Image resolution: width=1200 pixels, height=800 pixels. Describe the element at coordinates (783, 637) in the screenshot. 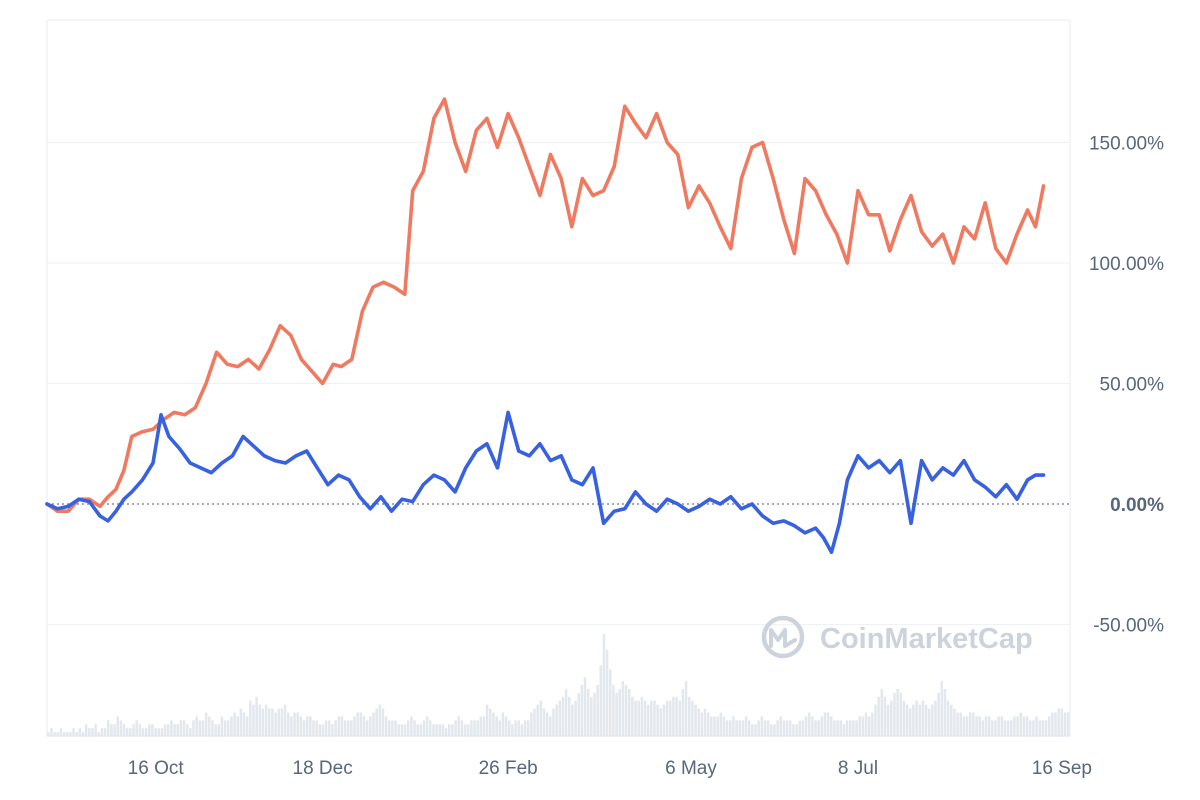

I see `coinmarketcap-logo-icon` at that location.